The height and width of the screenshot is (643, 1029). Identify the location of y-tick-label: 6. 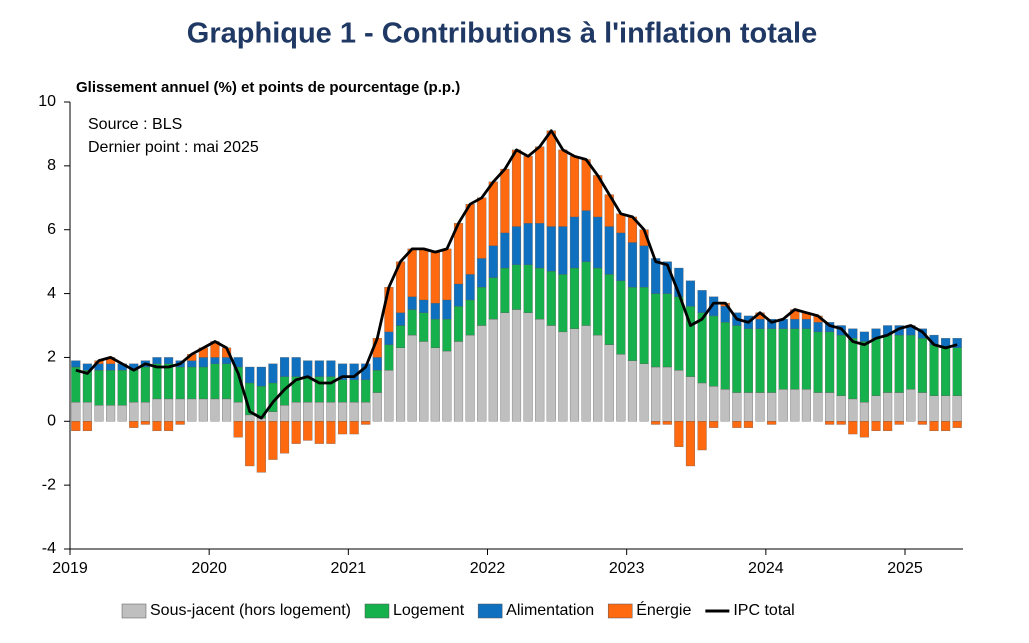
(51, 229).